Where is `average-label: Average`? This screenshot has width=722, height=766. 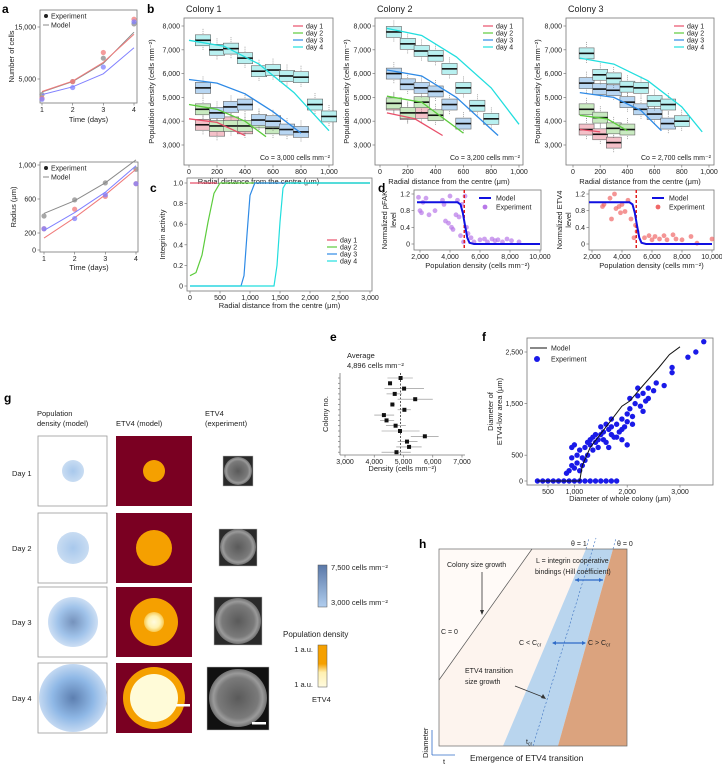
average-label: Average is located at coordinates (361, 355).